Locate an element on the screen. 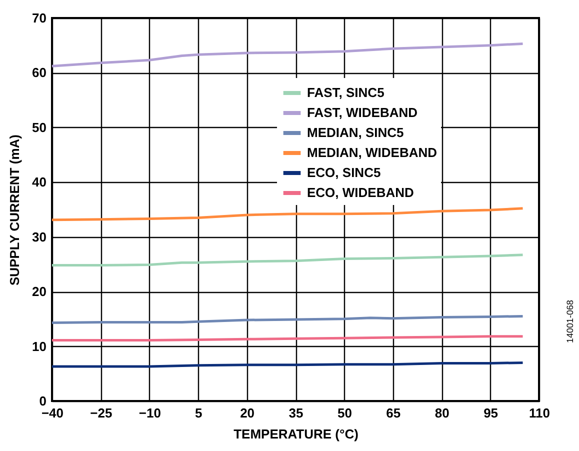 This screenshot has width=579, height=451. legend-label: MEDIAN, WIDEBAND is located at coordinates (372, 152).